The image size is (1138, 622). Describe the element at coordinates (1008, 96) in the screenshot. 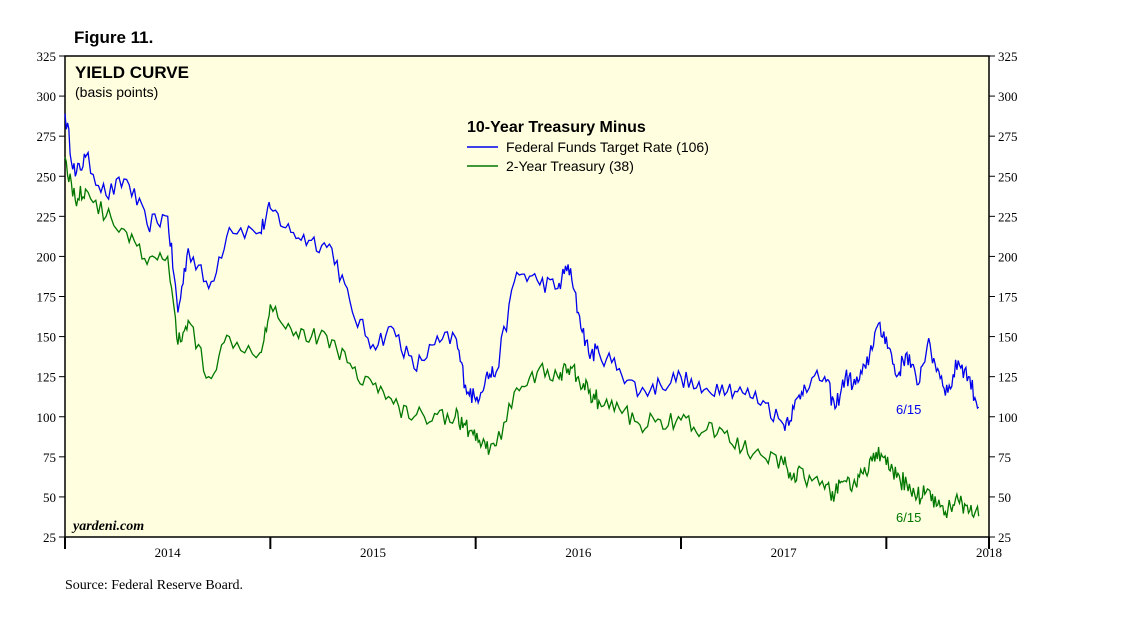

I see `y-tick-label-right: 300` at that location.